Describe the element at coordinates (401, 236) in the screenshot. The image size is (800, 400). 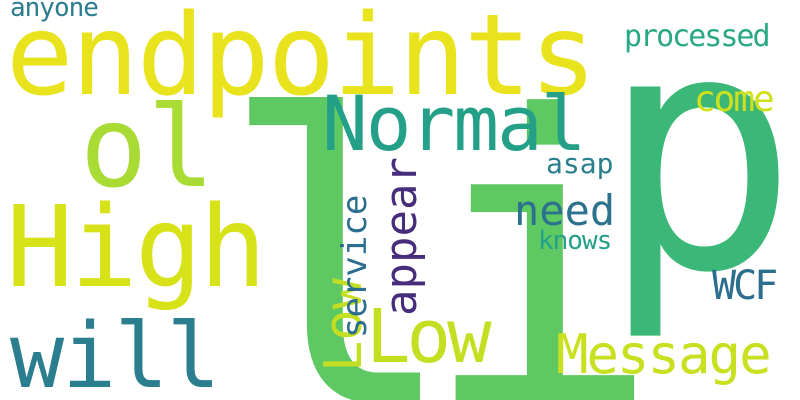
I see `word-appear: appear` at that location.